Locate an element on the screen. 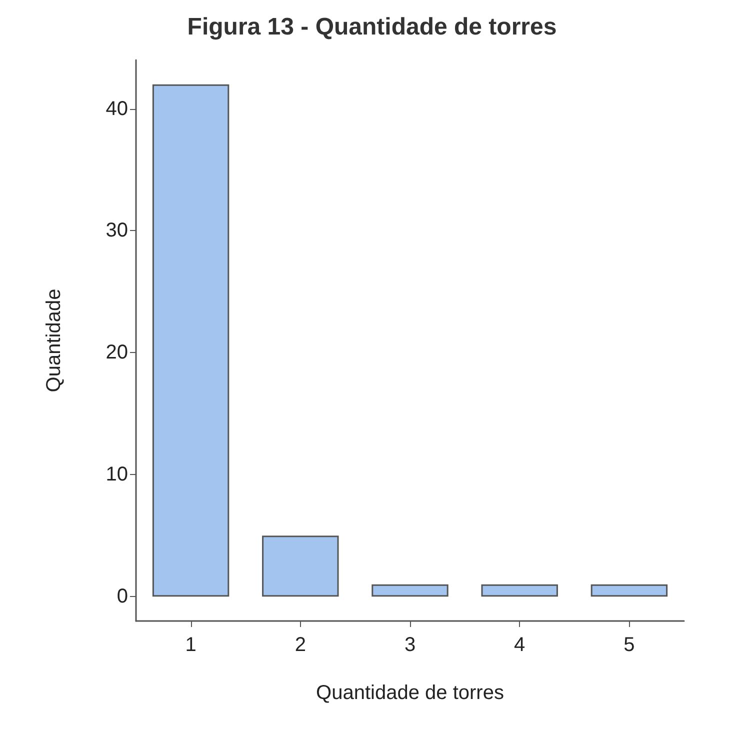 Image resolution: width=744 pixels, height=751 pixels. x-axis-title: Quantidade de torres is located at coordinates (410, 693).